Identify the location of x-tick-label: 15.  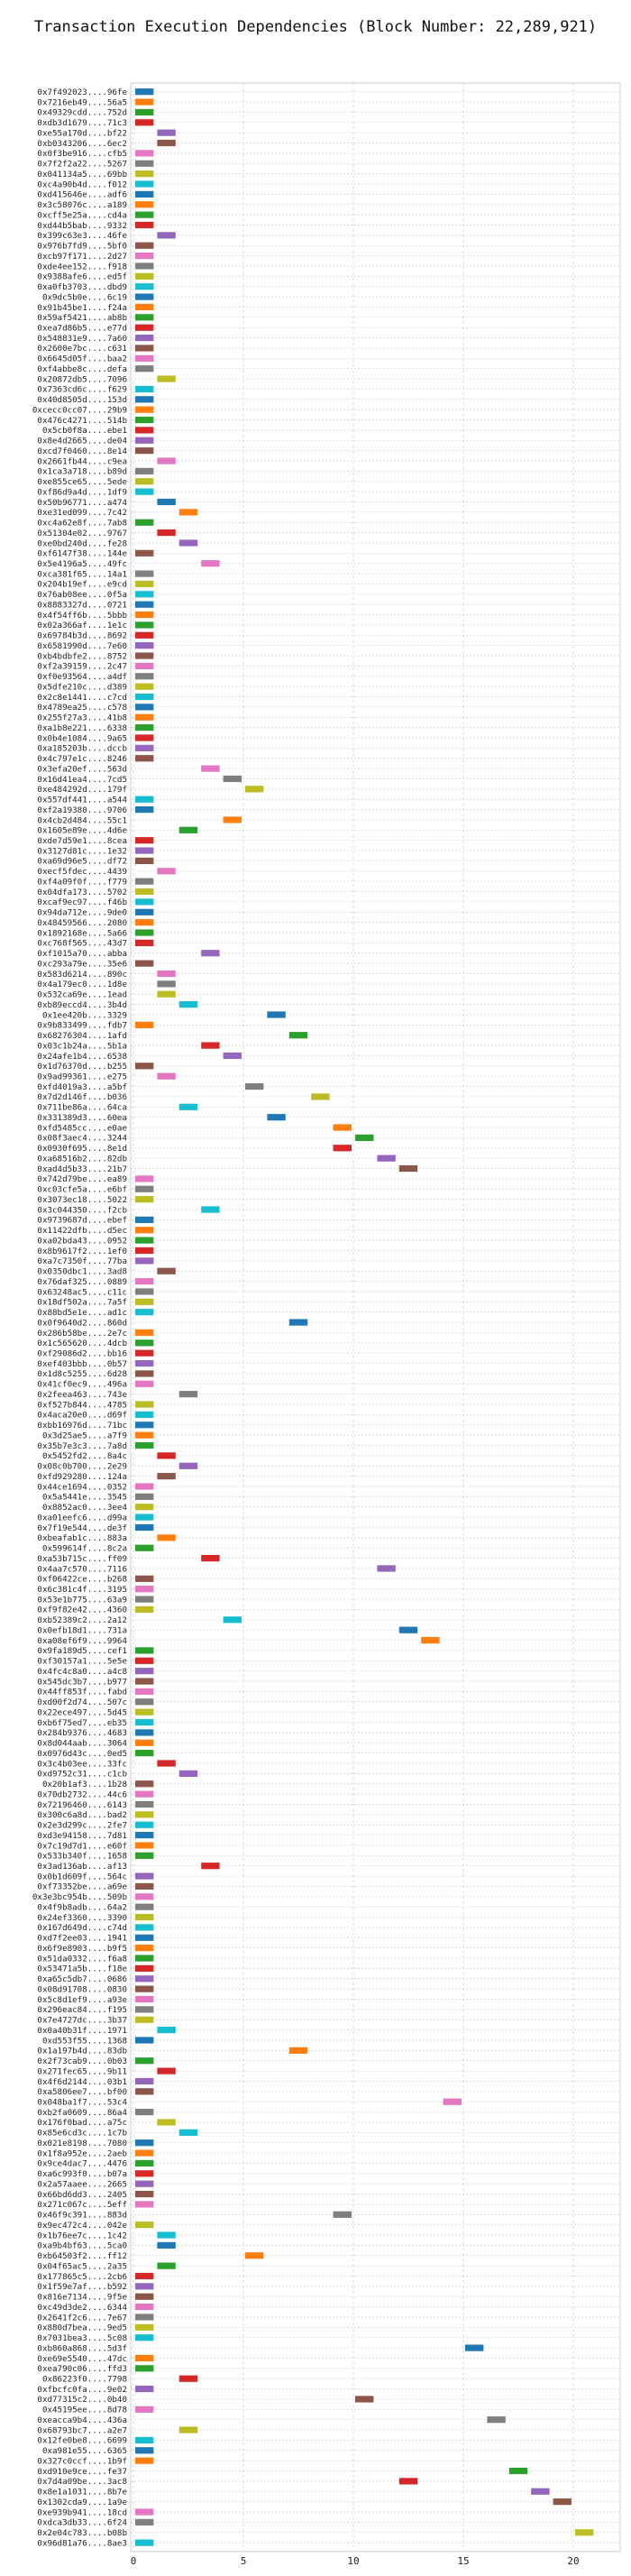
(463, 2561).